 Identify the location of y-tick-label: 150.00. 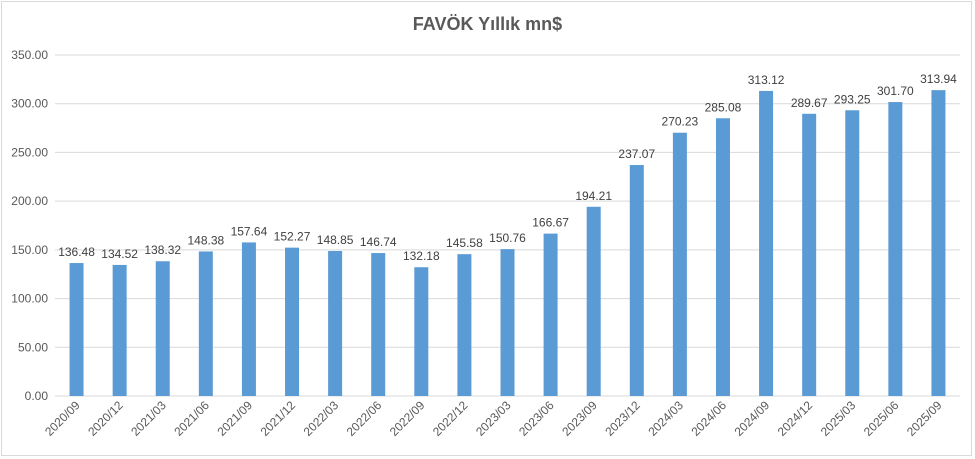
(29, 250).